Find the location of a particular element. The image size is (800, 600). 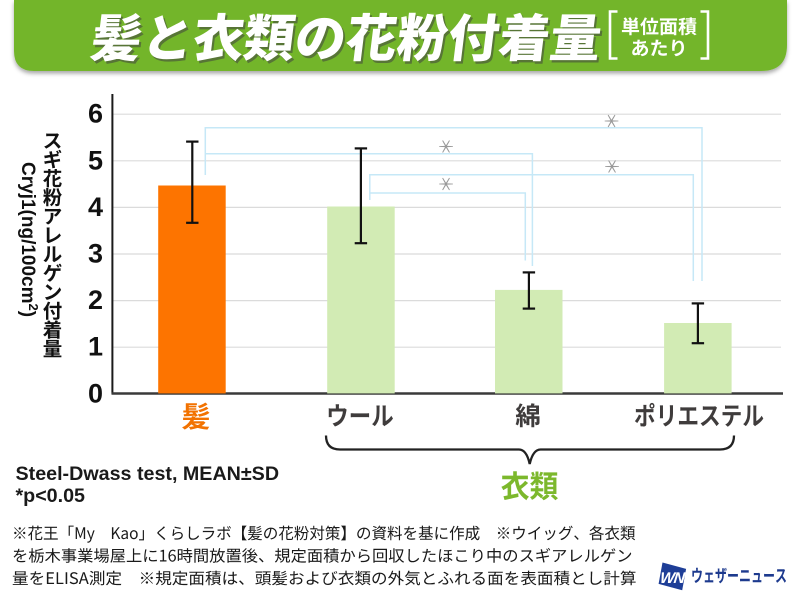

svg-text: *p<0.05 is located at coordinates (51, 496).